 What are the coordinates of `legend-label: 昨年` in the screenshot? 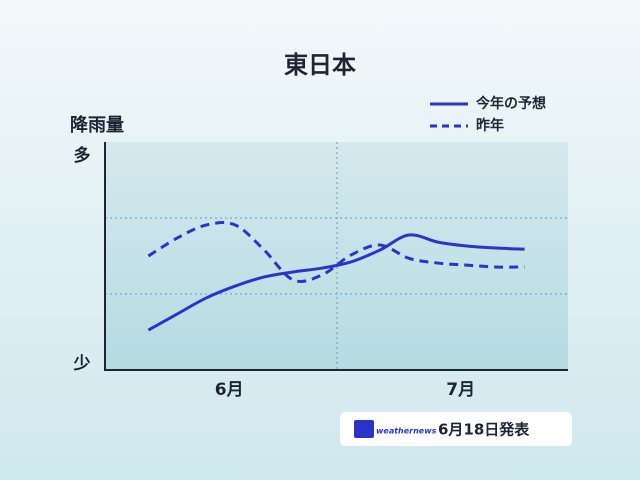 It's located at (490, 125).